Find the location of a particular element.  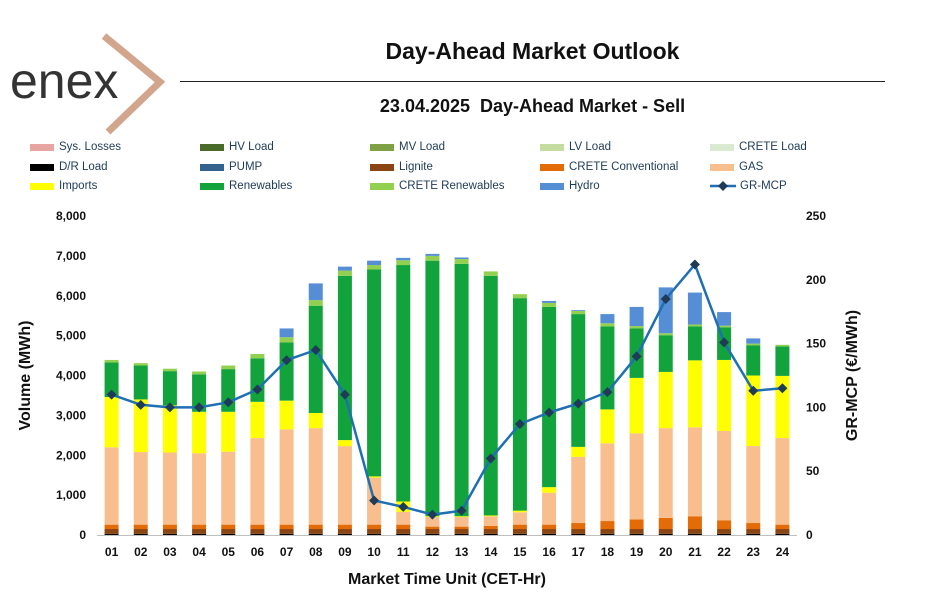

x-tick-label: 15 is located at coordinates (520, 552).